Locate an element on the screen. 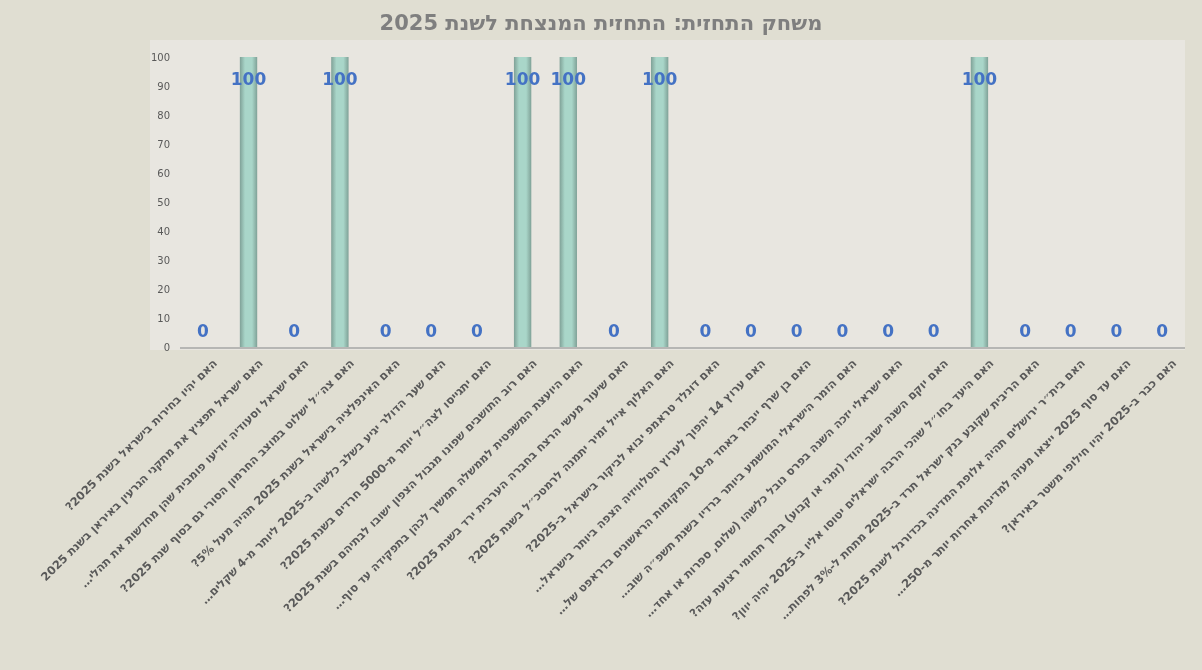 The image size is (1202, 670). y-tick-label: 30 is located at coordinates (163, 260).